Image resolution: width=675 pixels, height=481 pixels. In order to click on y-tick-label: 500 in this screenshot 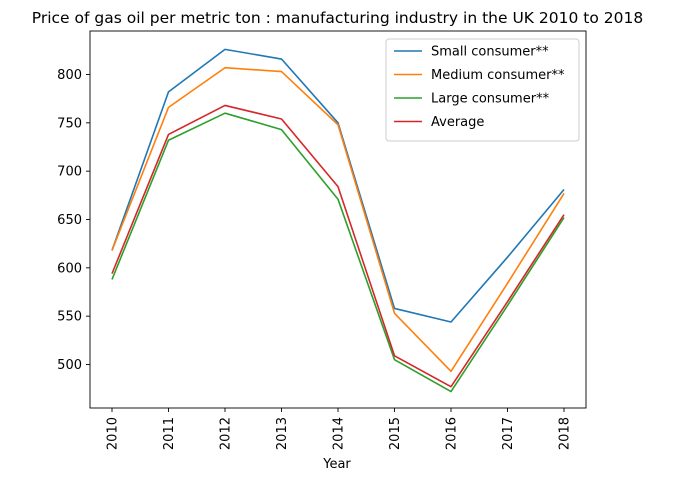, I will do `click(69, 365)`.